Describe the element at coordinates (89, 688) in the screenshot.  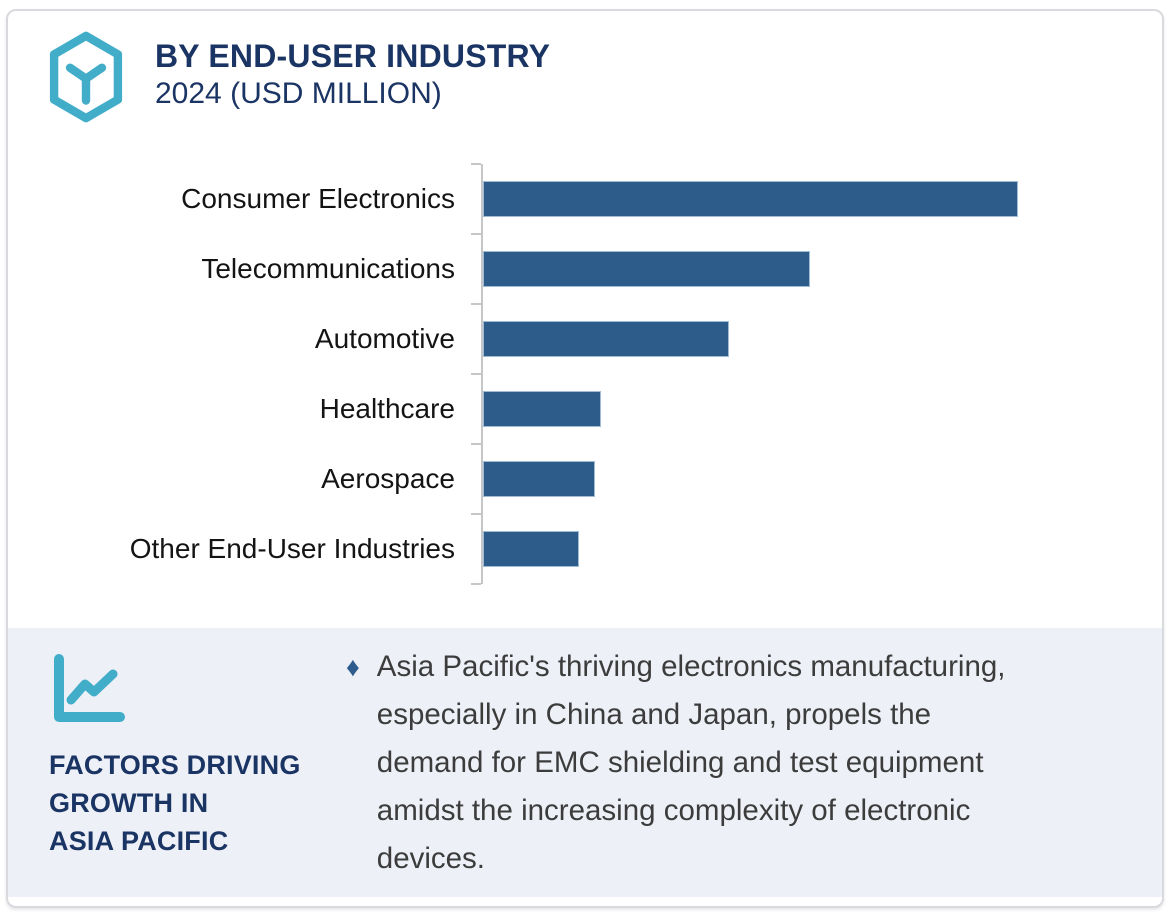
I see `line-chart-icon` at that location.